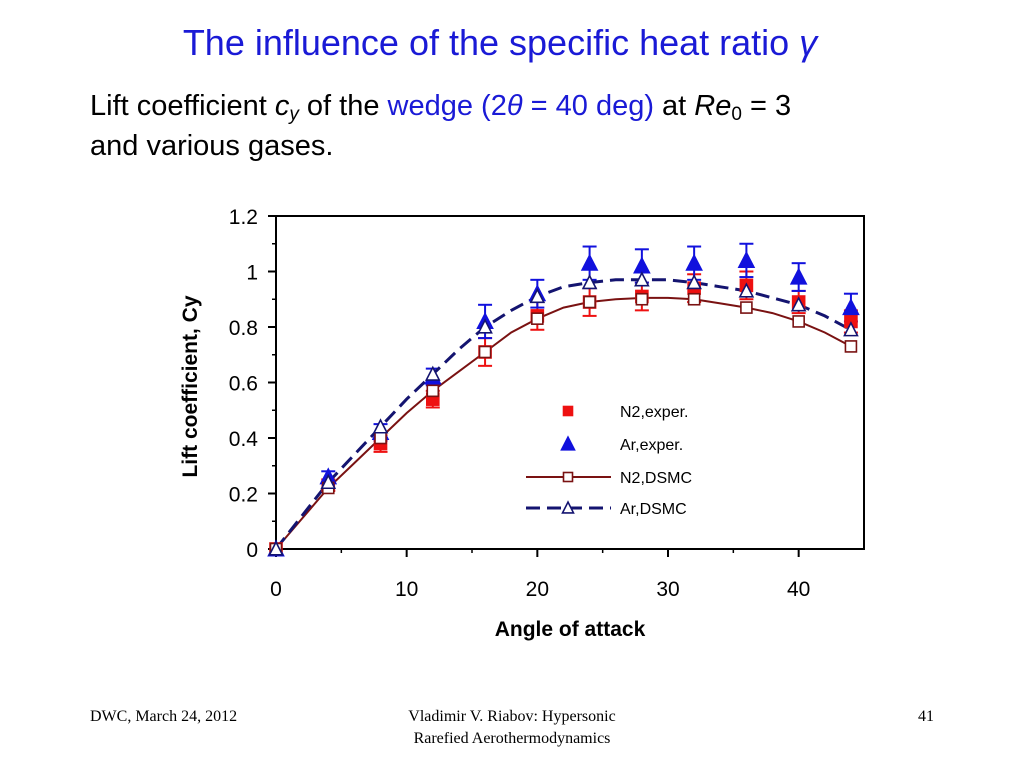 The image size is (1024, 768). Describe the element at coordinates (294, 114) in the screenshot. I see `cy-subscript: y` at that location.